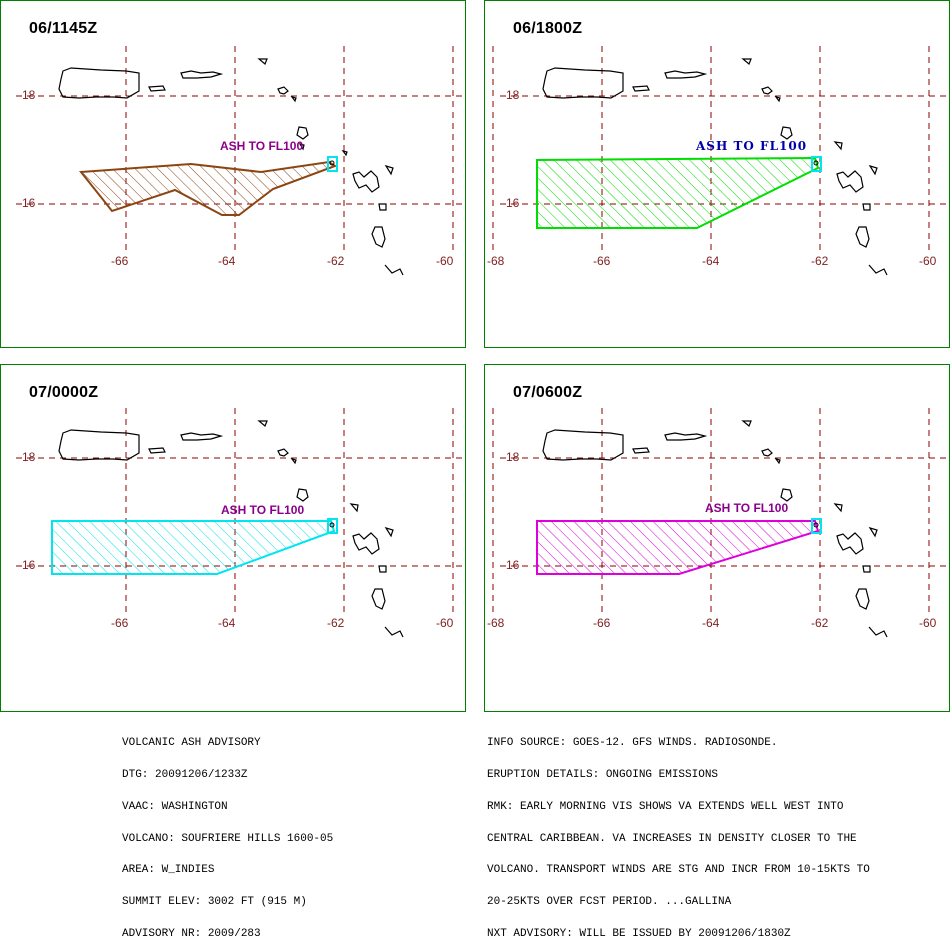 The width and height of the screenshot is (950, 950). What do you see at coordinates (191, 743) in the screenshot?
I see `advisory-title: VOLCANIC ASH ADVISORY` at bounding box center [191, 743].